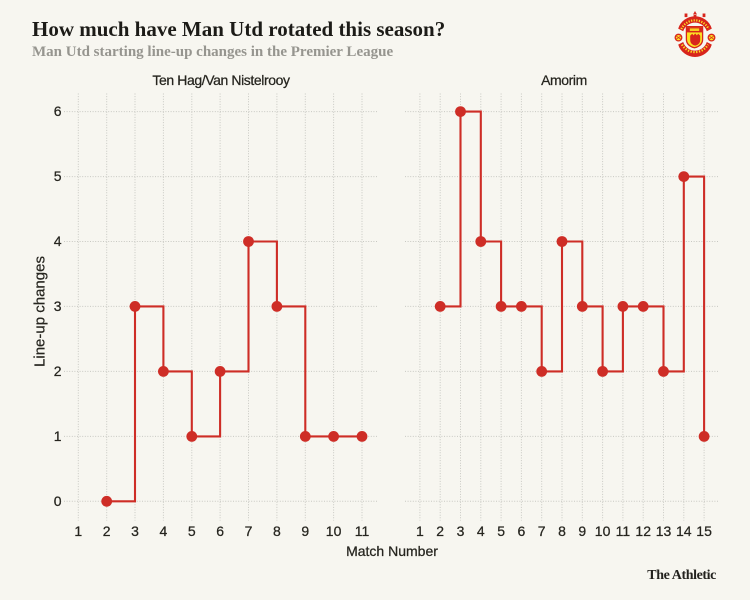 The image size is (750, 600). What do you see at coordinates (704, 531) in the screenshot?
I see `svg-text: 15` at bounding box center [704, 531].